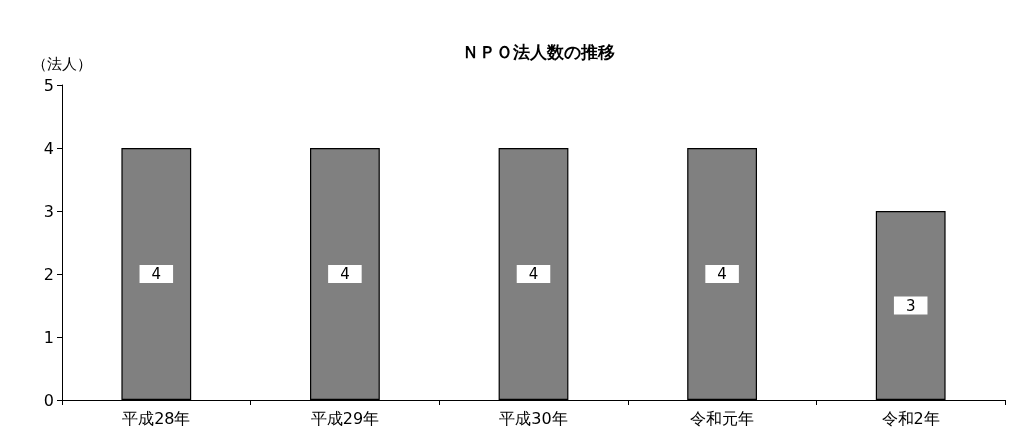 This screenshot has width=1014, height=441. Describe the element at coordinates (533, 418) in the screenshot. I see `x-tick-label: 平成30年` at that location.